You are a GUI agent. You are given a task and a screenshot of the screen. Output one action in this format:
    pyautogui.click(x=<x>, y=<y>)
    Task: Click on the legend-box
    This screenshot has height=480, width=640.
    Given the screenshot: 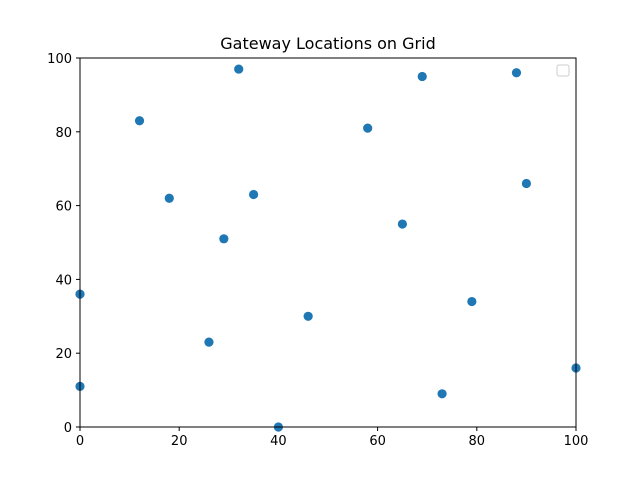 What is the action you would take?
    pyautogui.click(x=563, y=70)
    